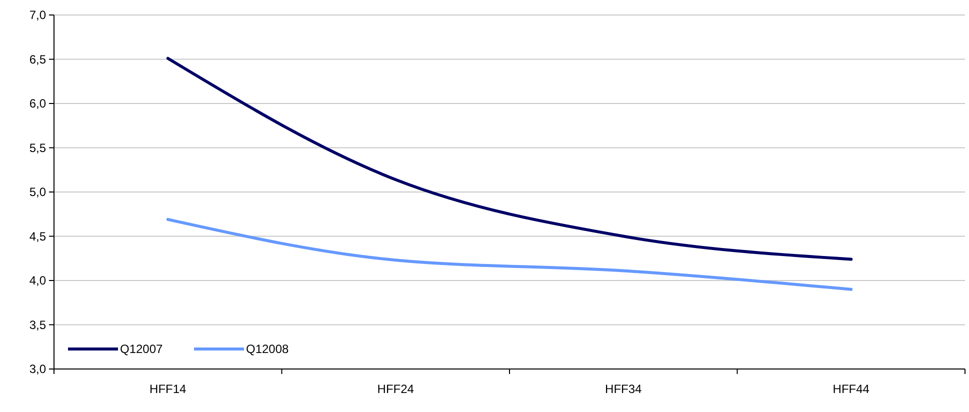  What do you see at coordinates (851, 389) in the screenshot?
I see `x-tick-label: HFF44` at bounding box center [851, 389].